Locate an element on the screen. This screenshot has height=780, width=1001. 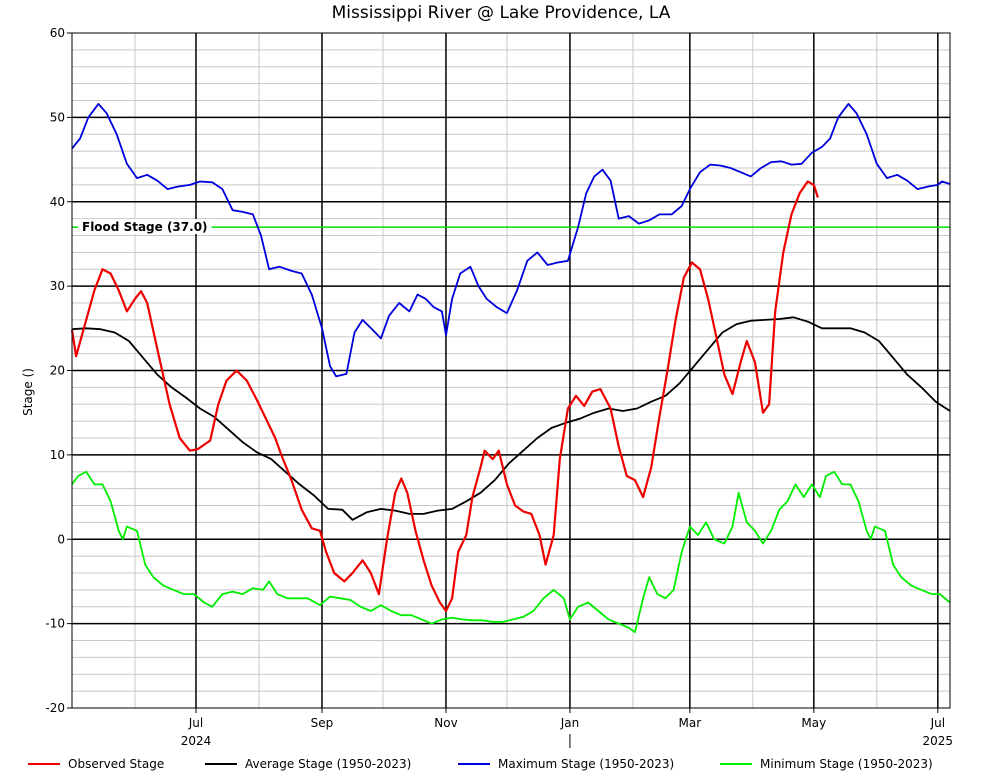
y-tick-label: 10 is located at coordinates (57, 455).